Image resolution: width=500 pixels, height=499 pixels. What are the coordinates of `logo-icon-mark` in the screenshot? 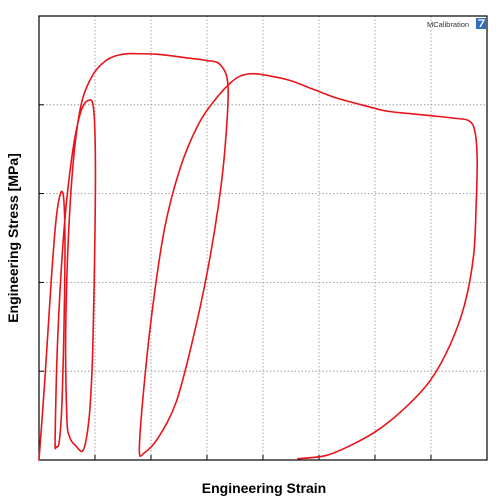 It's located at (482, 23).